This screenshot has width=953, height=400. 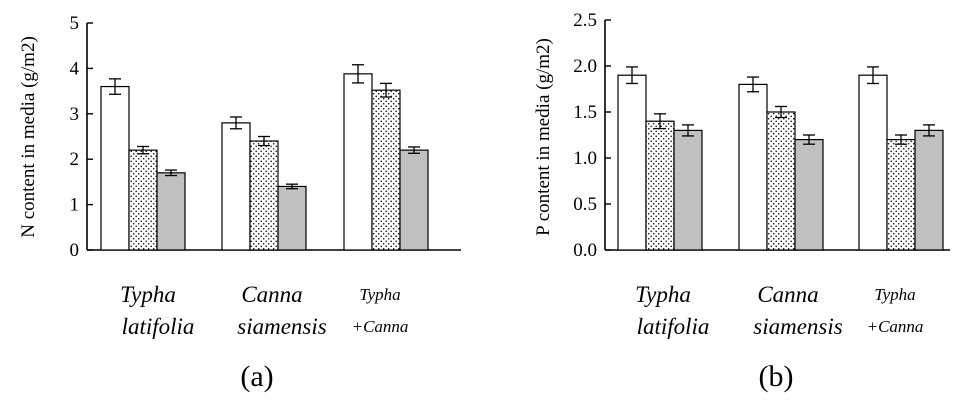 I want to click on y-axis-title: N content in media (g/m2), so click(x=28, y=137).